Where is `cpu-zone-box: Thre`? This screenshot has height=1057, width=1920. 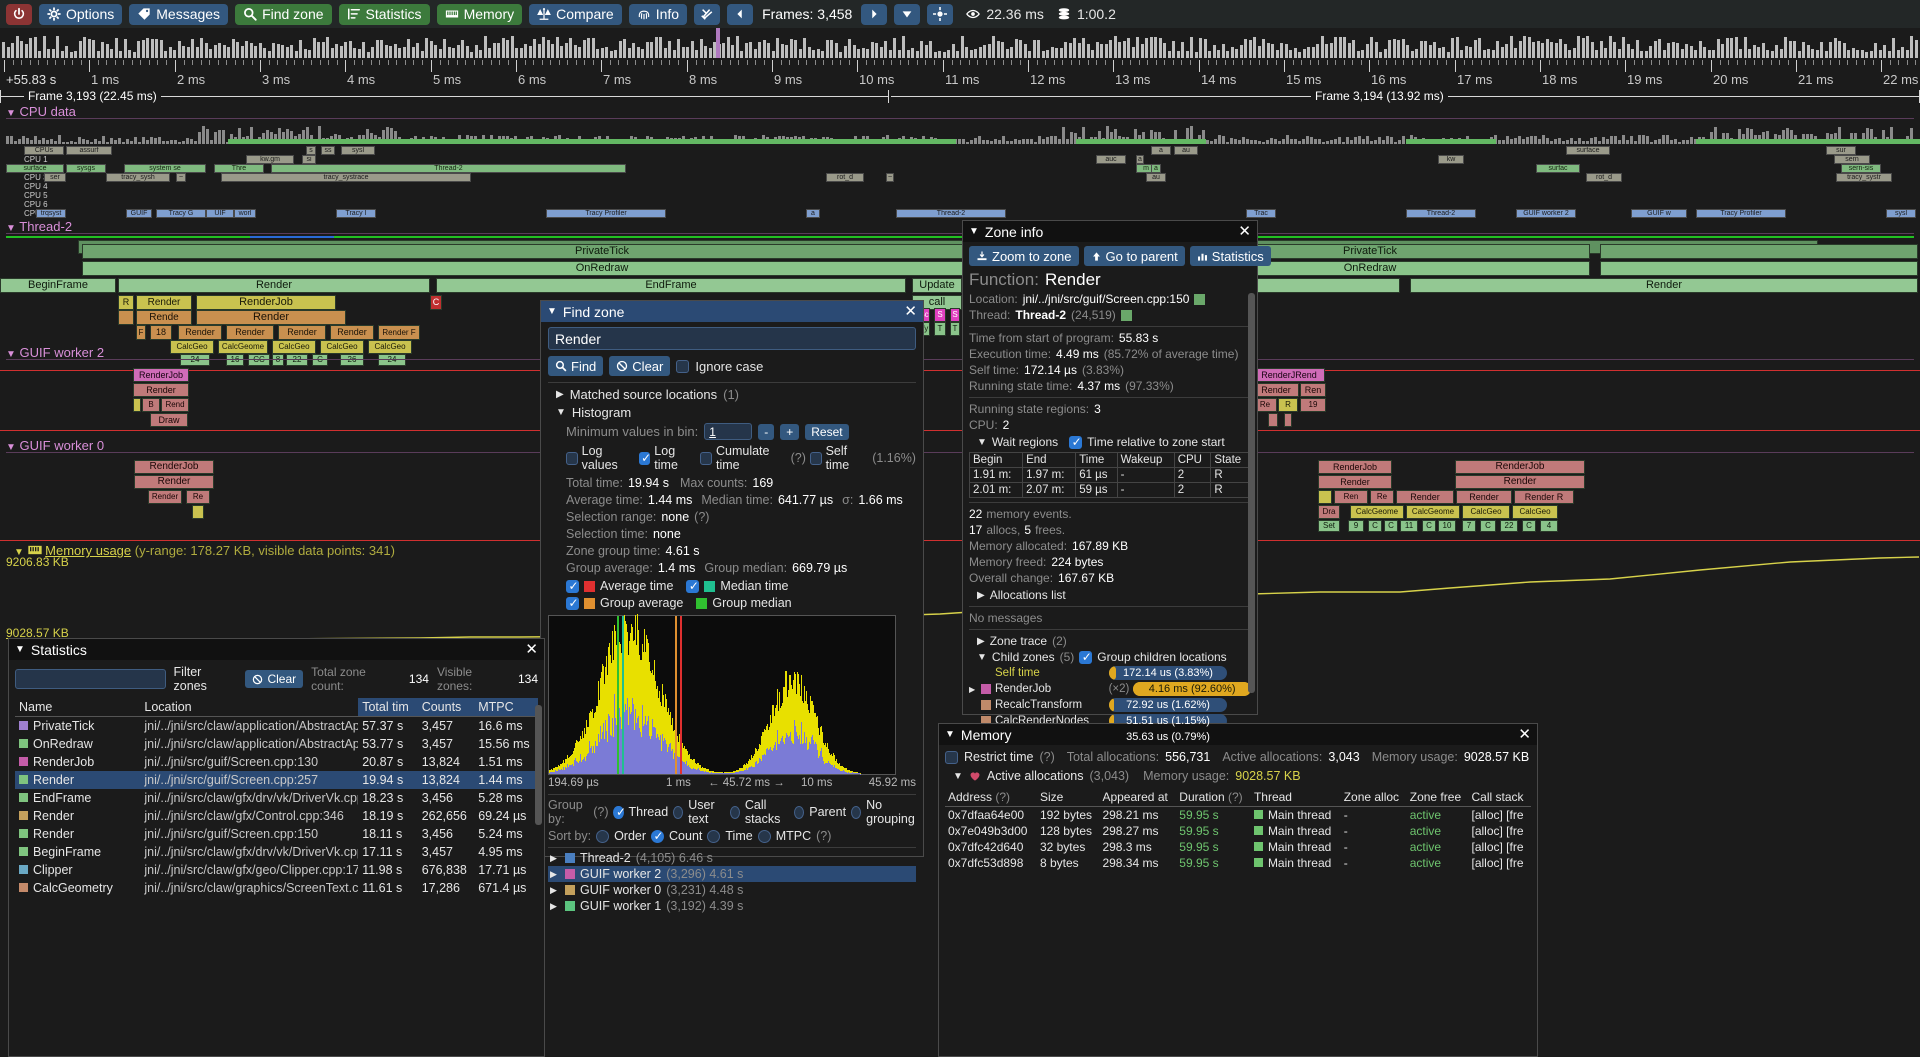
cpu-zone-box: Thre is located at coordinates (239, 168).